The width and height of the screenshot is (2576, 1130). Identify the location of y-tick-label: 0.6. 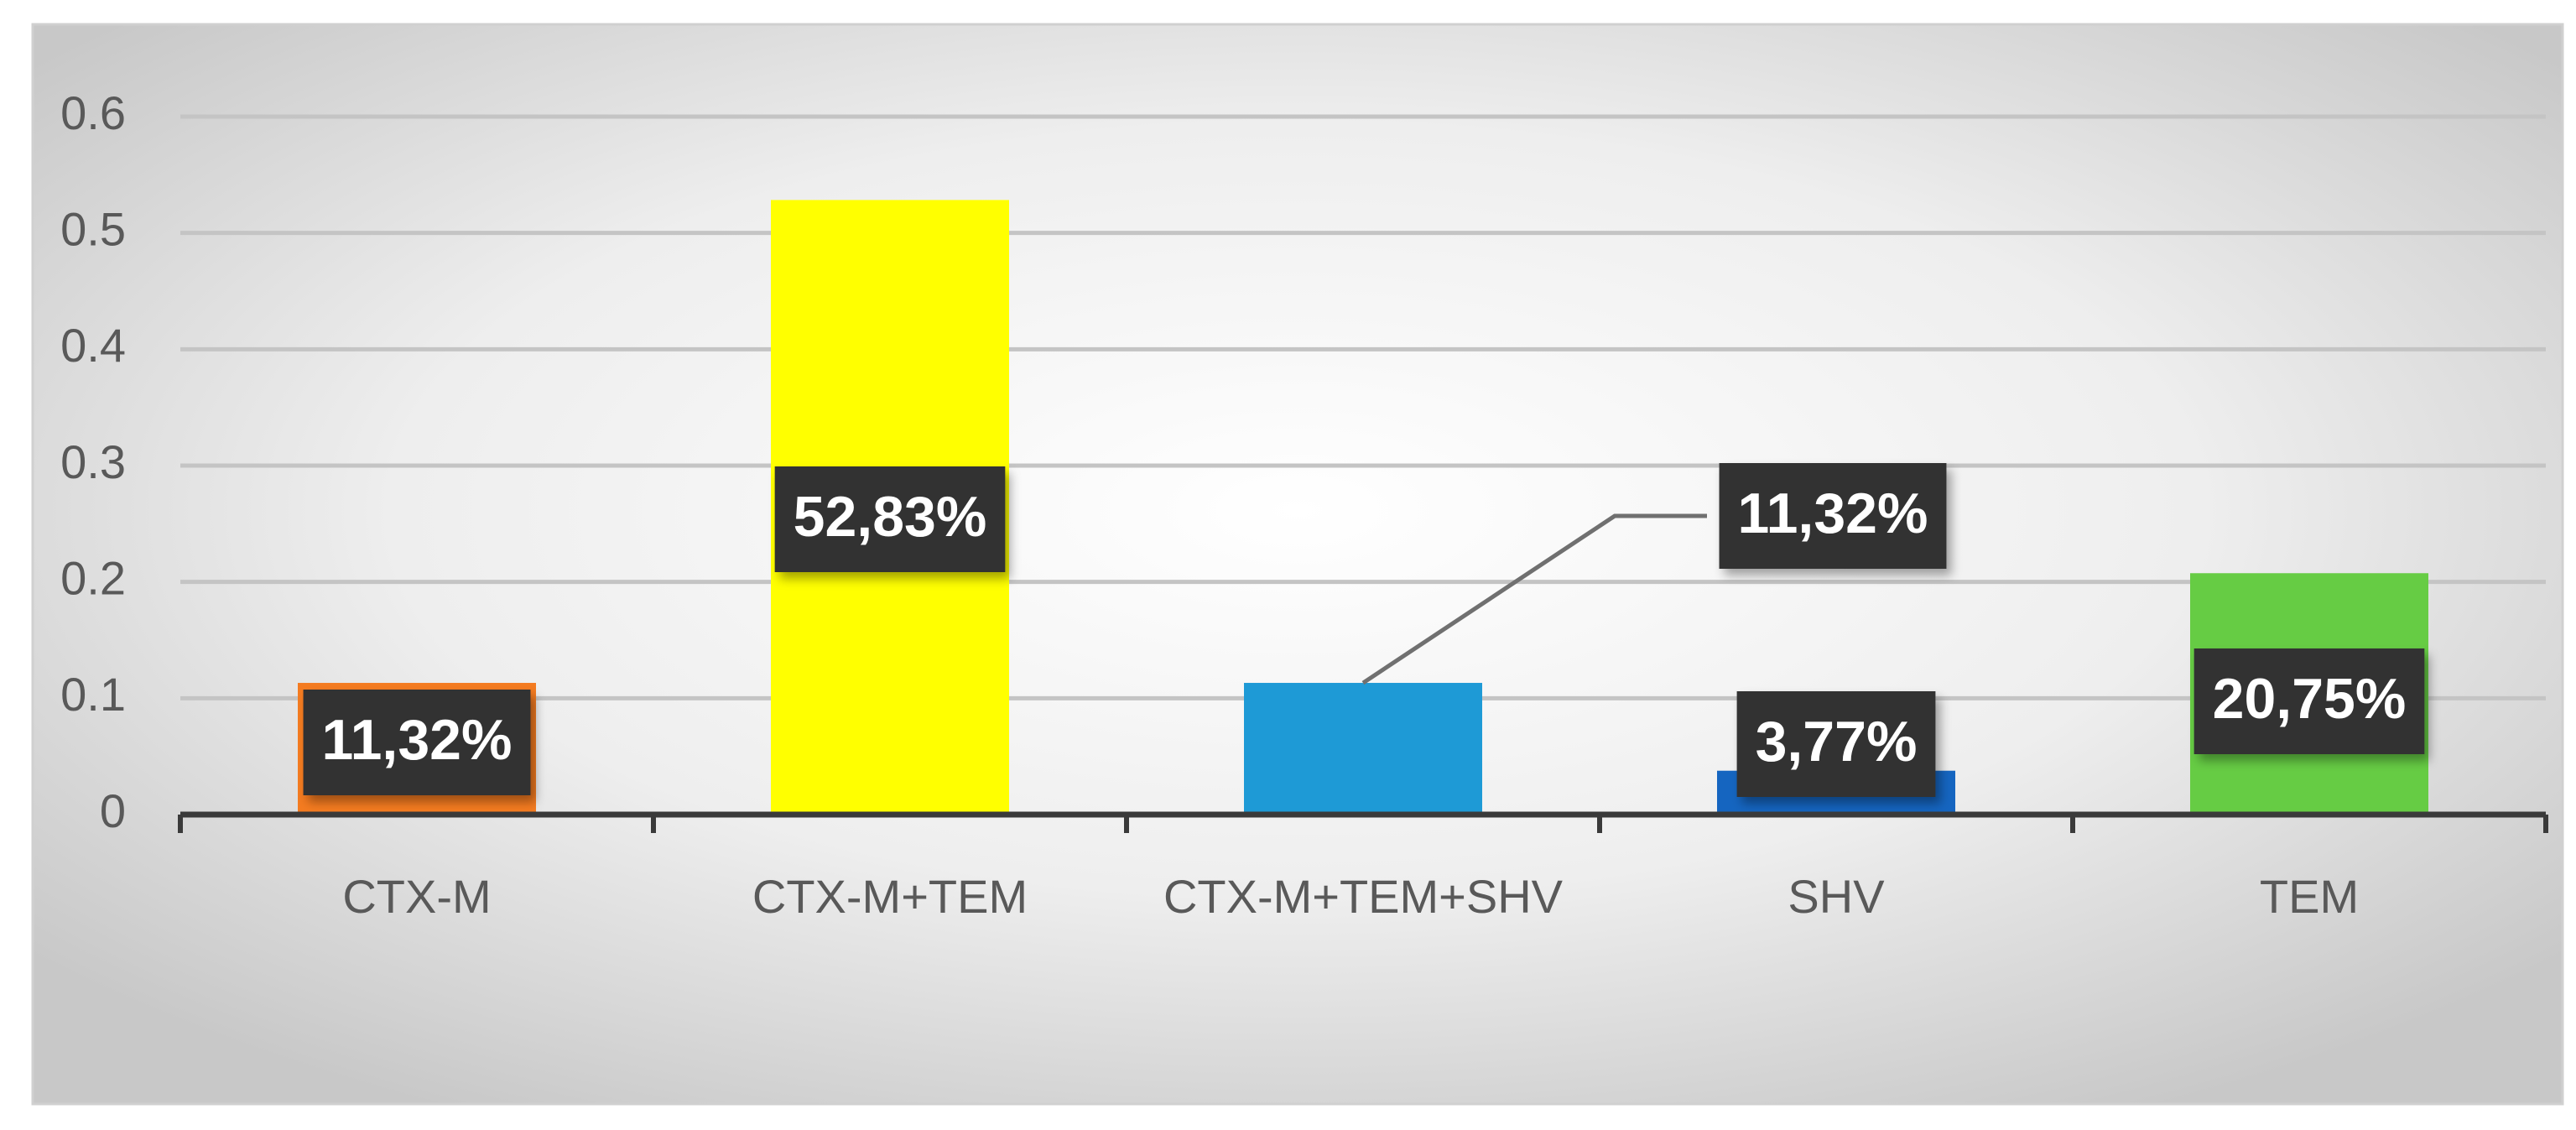
(93, 112).